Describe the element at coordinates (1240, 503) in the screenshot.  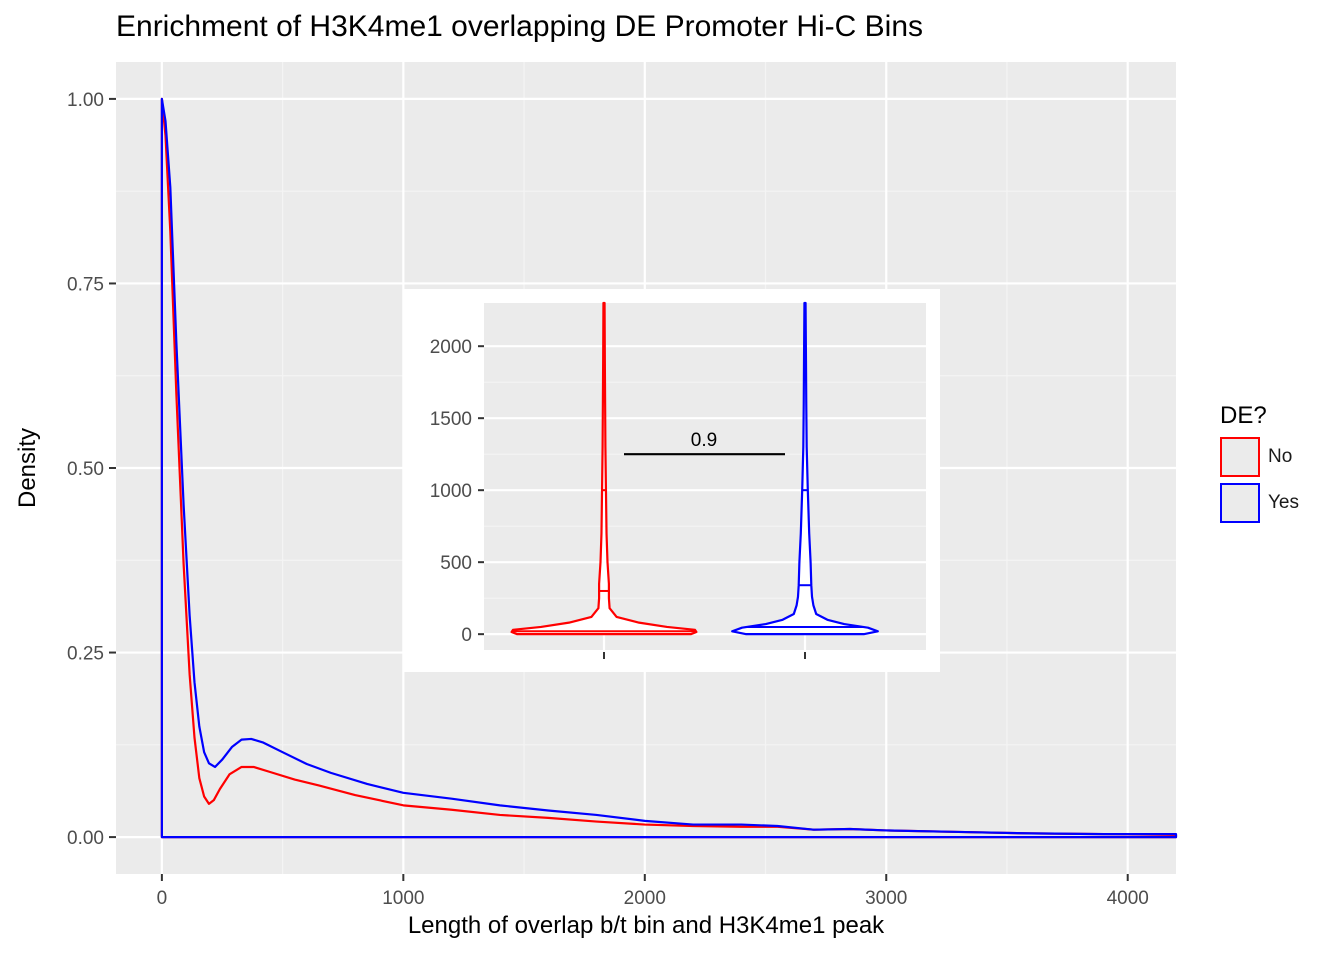
I see `legend-key-yes` at that location.